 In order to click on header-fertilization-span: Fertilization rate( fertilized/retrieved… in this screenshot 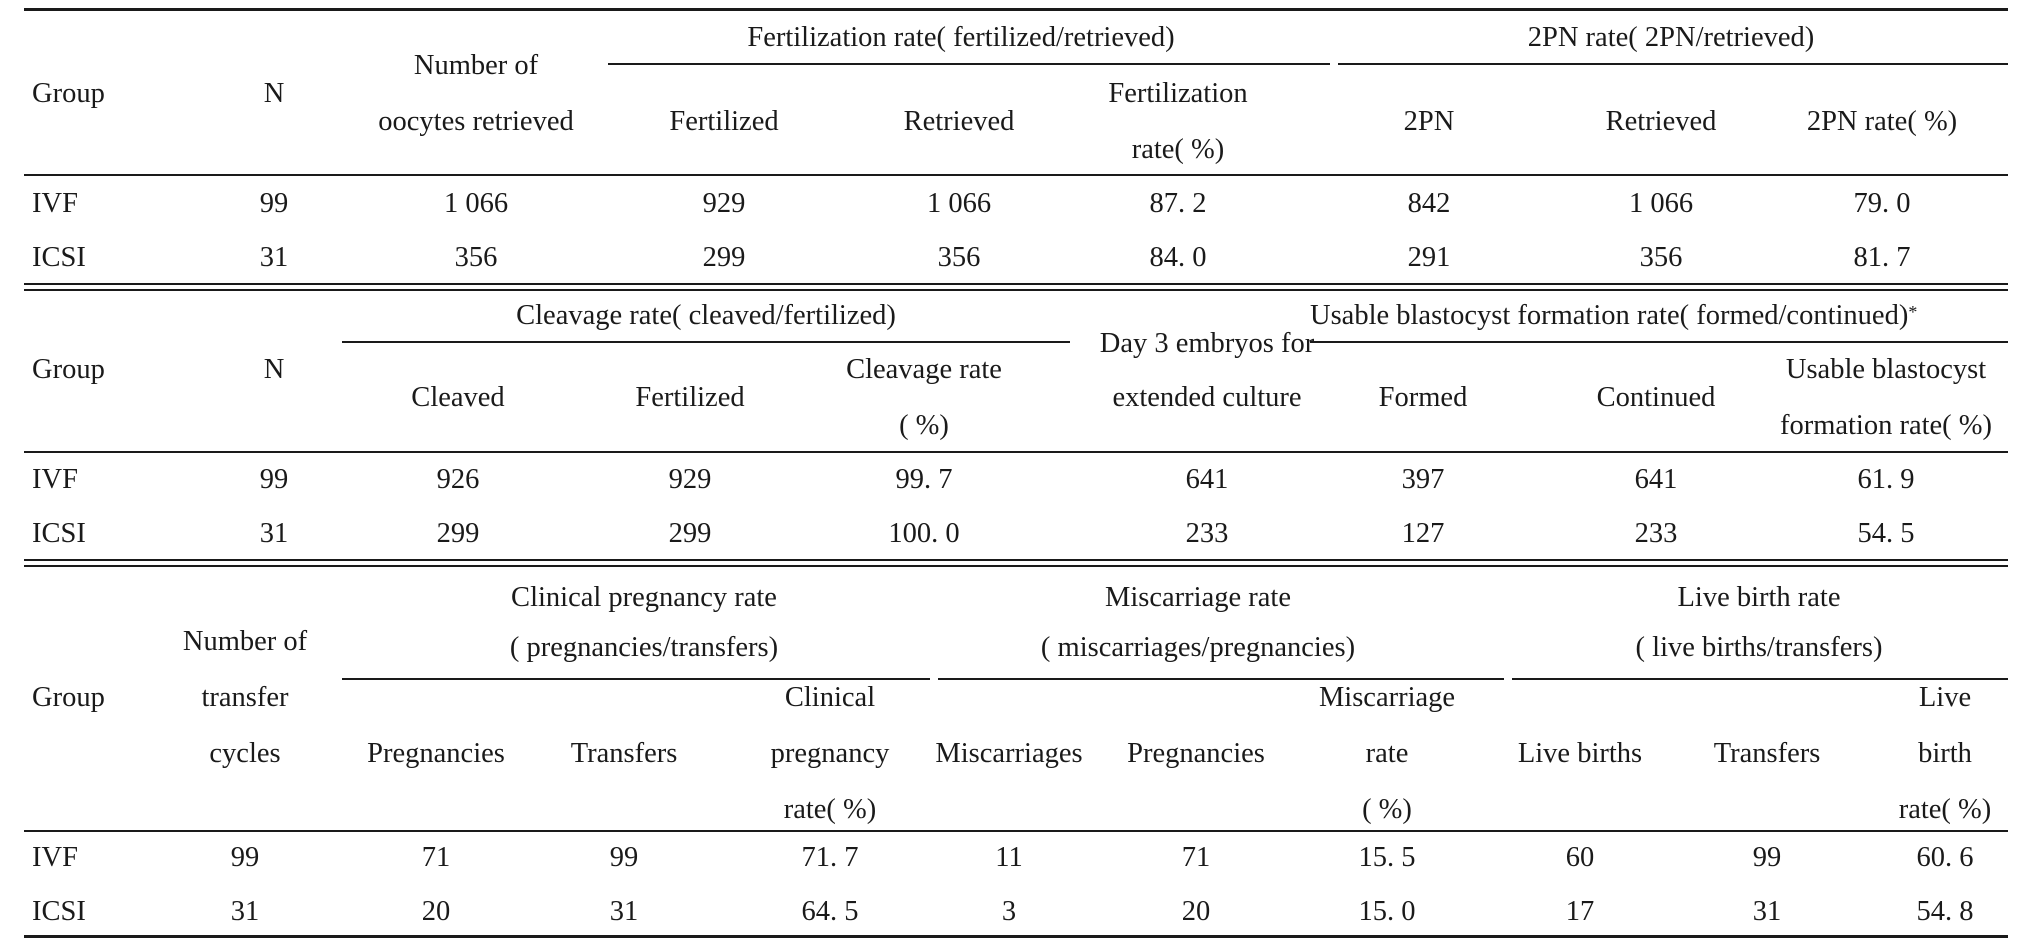, I will do `click(961, 37)`.